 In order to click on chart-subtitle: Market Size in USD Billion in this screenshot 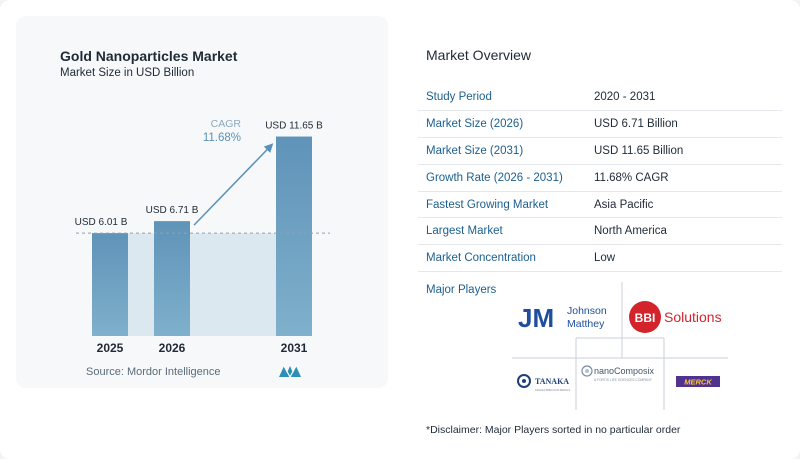, I will do `click(127, 73)`.